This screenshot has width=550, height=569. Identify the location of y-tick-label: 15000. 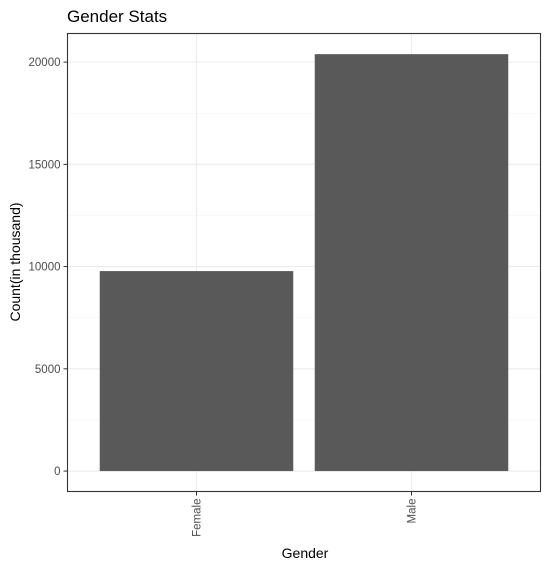
(45, 165).